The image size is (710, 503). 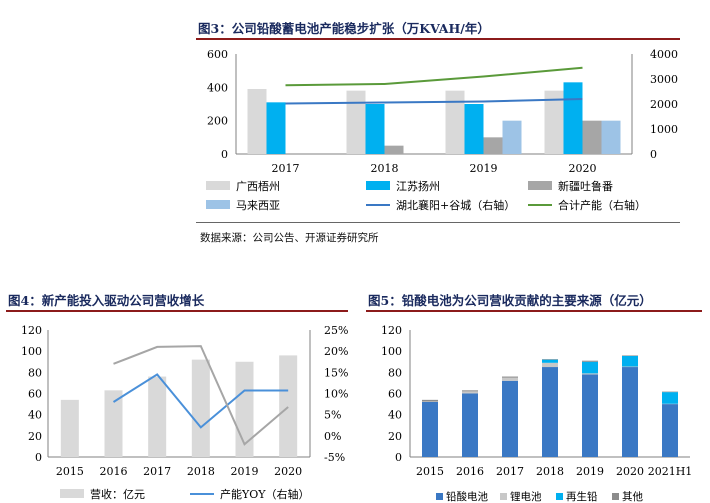 What do you see at coordinates (38, 457) in the screenshot?
I see `fig4-ytick-label: 0` at bounding box center [38, 457].